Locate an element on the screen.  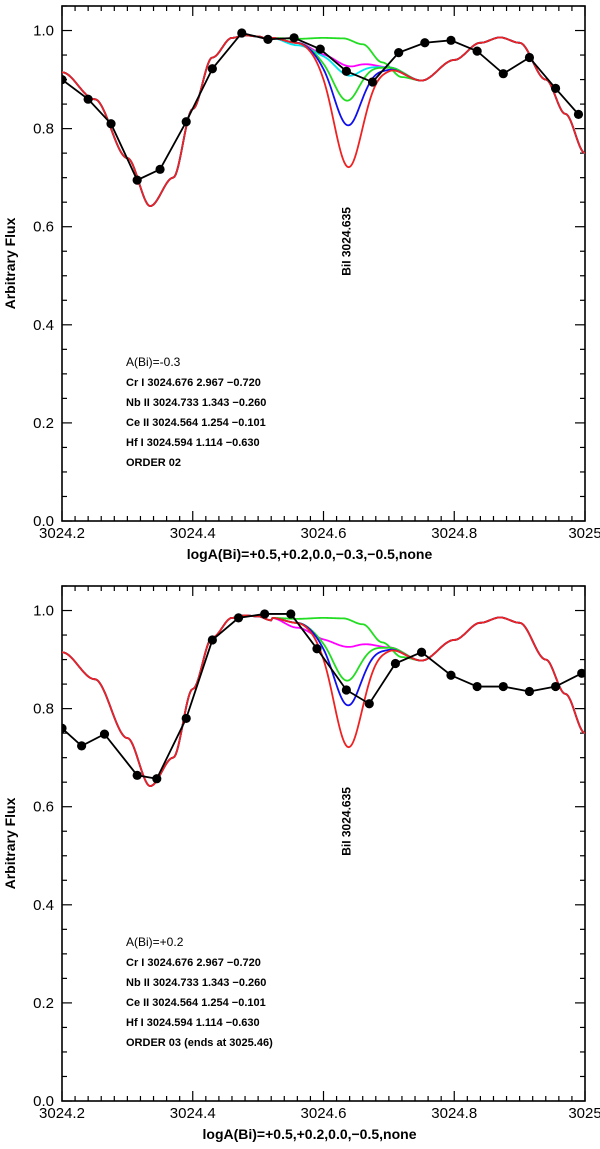
abundance-annotation: A(Bi)=+0.2 is located at coordinates (155, 942).